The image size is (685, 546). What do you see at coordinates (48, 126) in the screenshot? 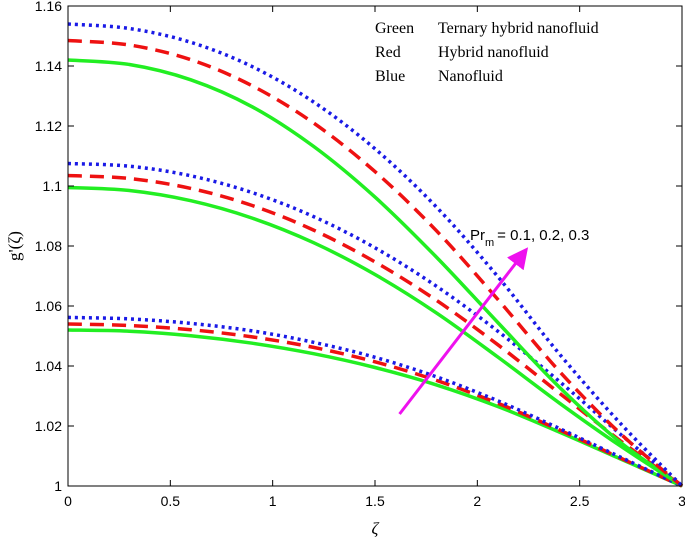
I see `y-tick-label: 1.12` at bounding box center [48, 126].